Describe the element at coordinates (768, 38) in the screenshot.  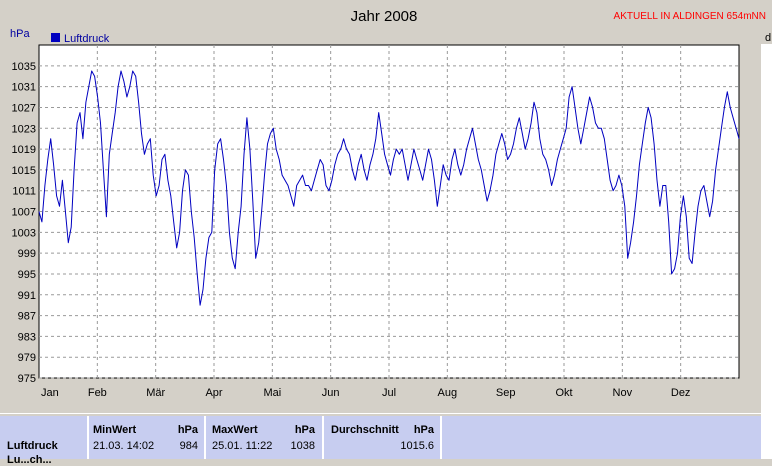
I see `corner-label: d` at that location.